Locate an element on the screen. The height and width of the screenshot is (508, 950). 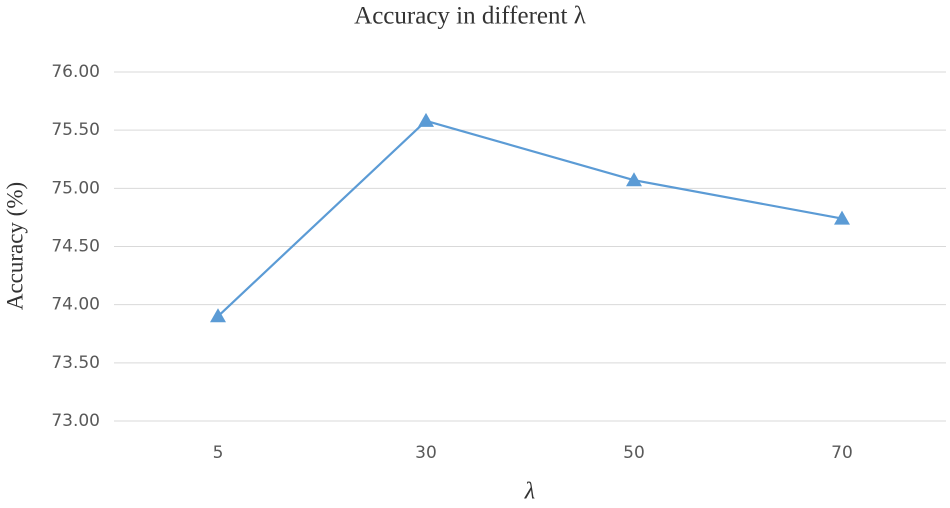
y-tick-label: 73.50 is located at coordinates (75, 363).